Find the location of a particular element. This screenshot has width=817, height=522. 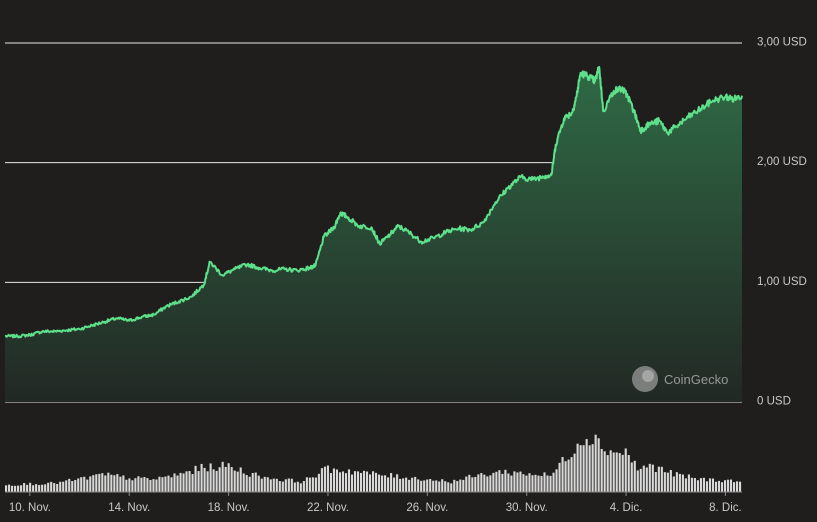

y-tick-label-2: 1,00 USD is located at coordinates (782, 282).